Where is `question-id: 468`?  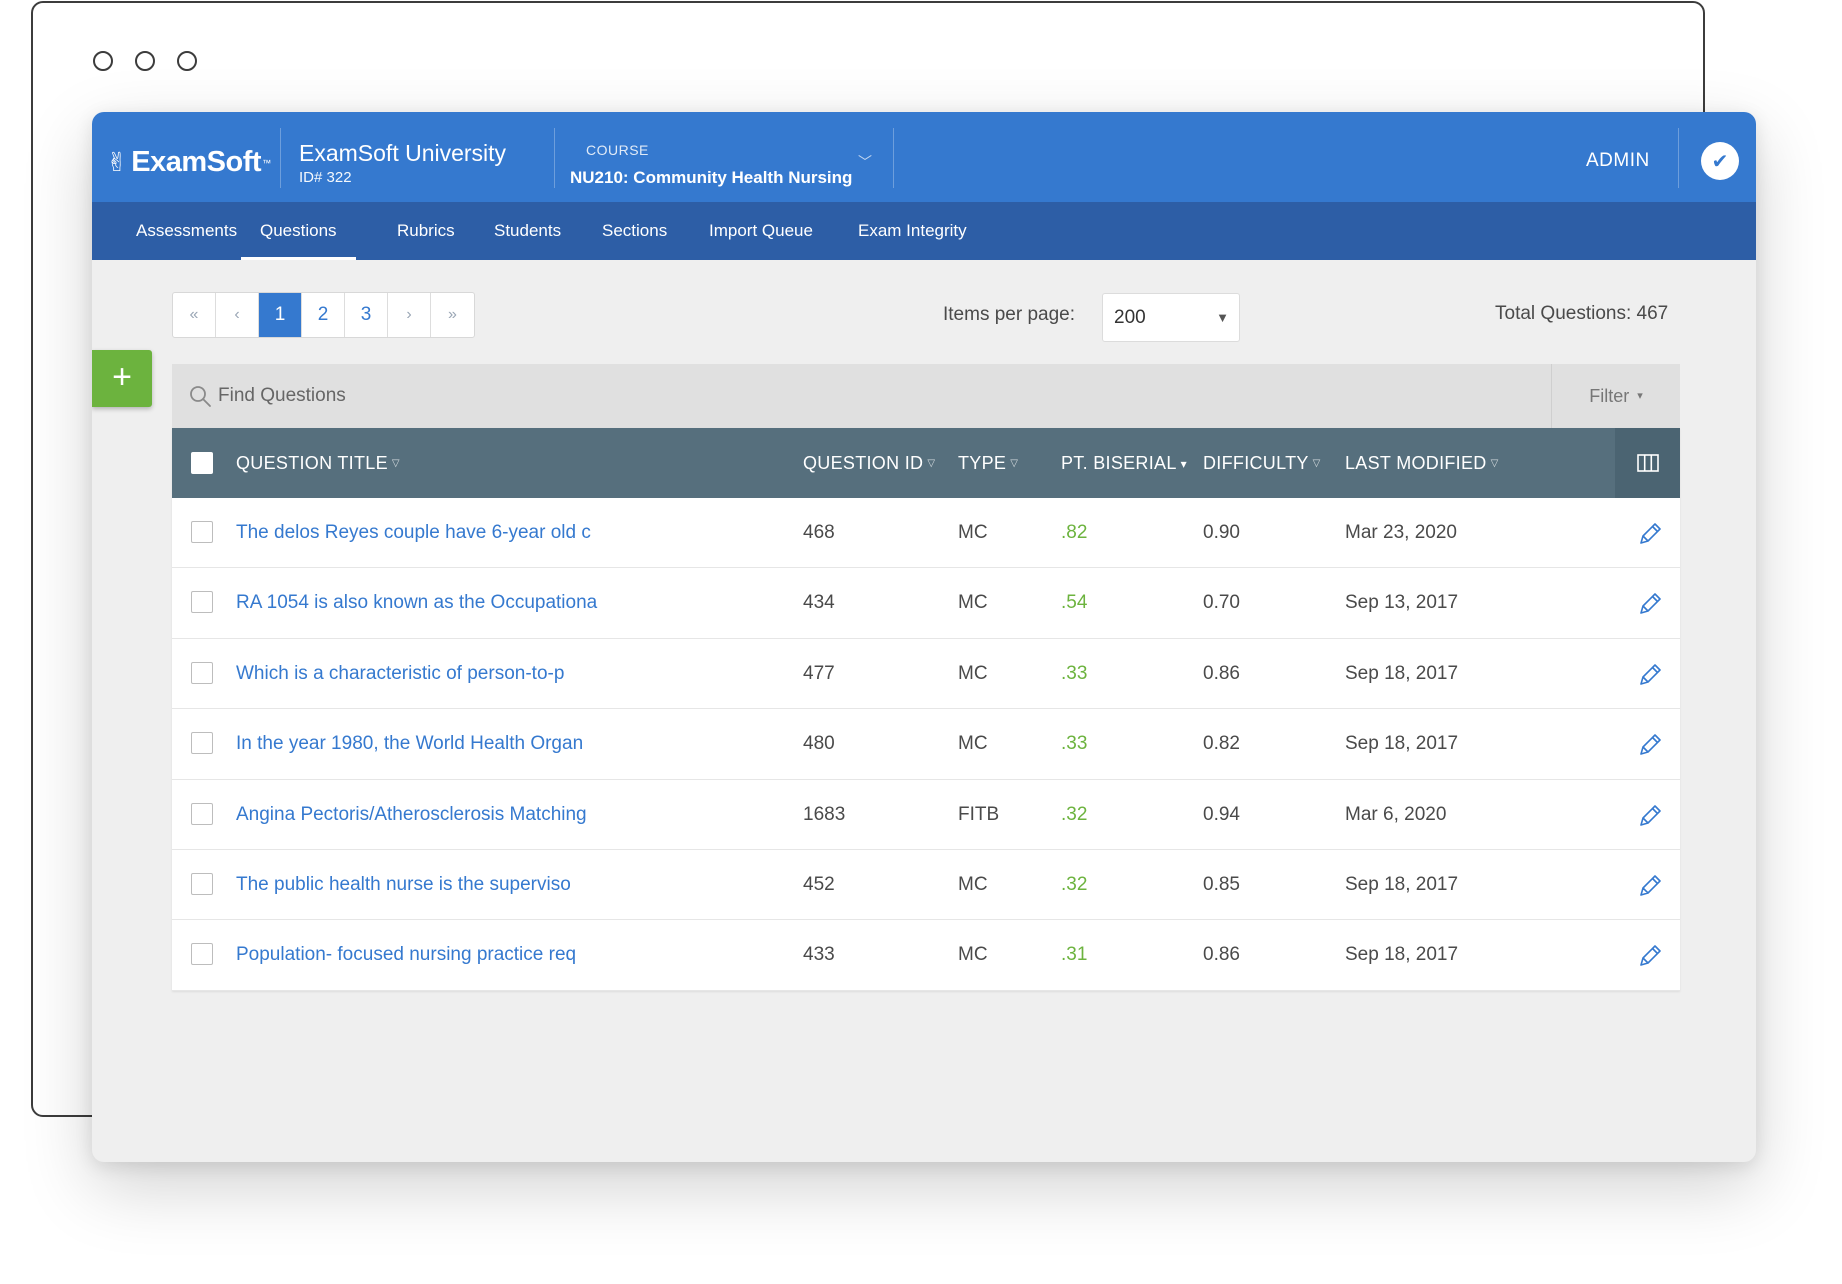
question-id: 468 is located at coordinates (819, 532).